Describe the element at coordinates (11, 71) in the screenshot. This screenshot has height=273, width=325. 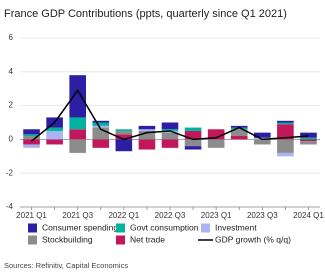
I see `y-tick-label: 4` at that location.